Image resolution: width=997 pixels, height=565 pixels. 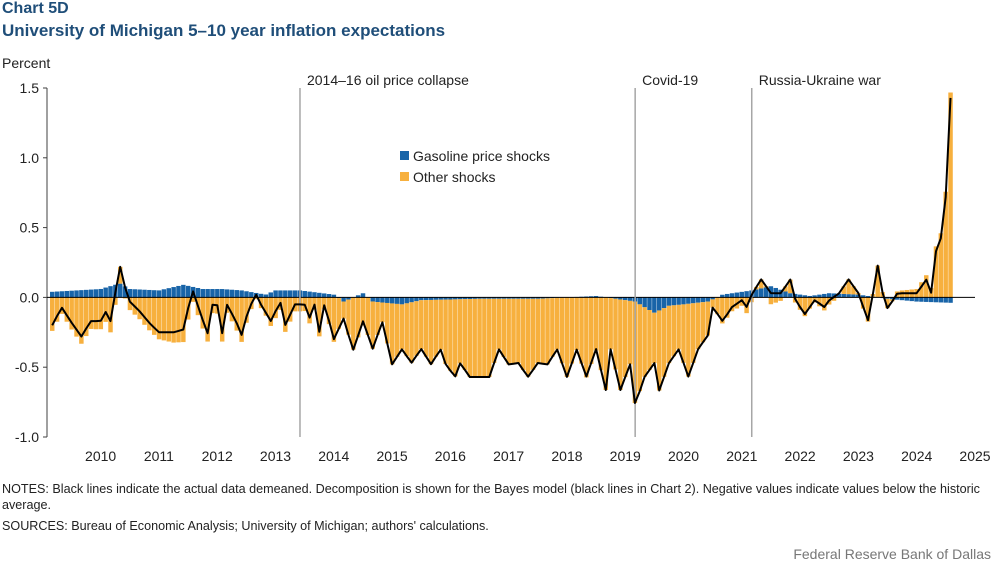 What do you see at coordinates (27, 437) in the screenshot?
I see `y-tick-label: -1.0` at bounding box center [27, 437].